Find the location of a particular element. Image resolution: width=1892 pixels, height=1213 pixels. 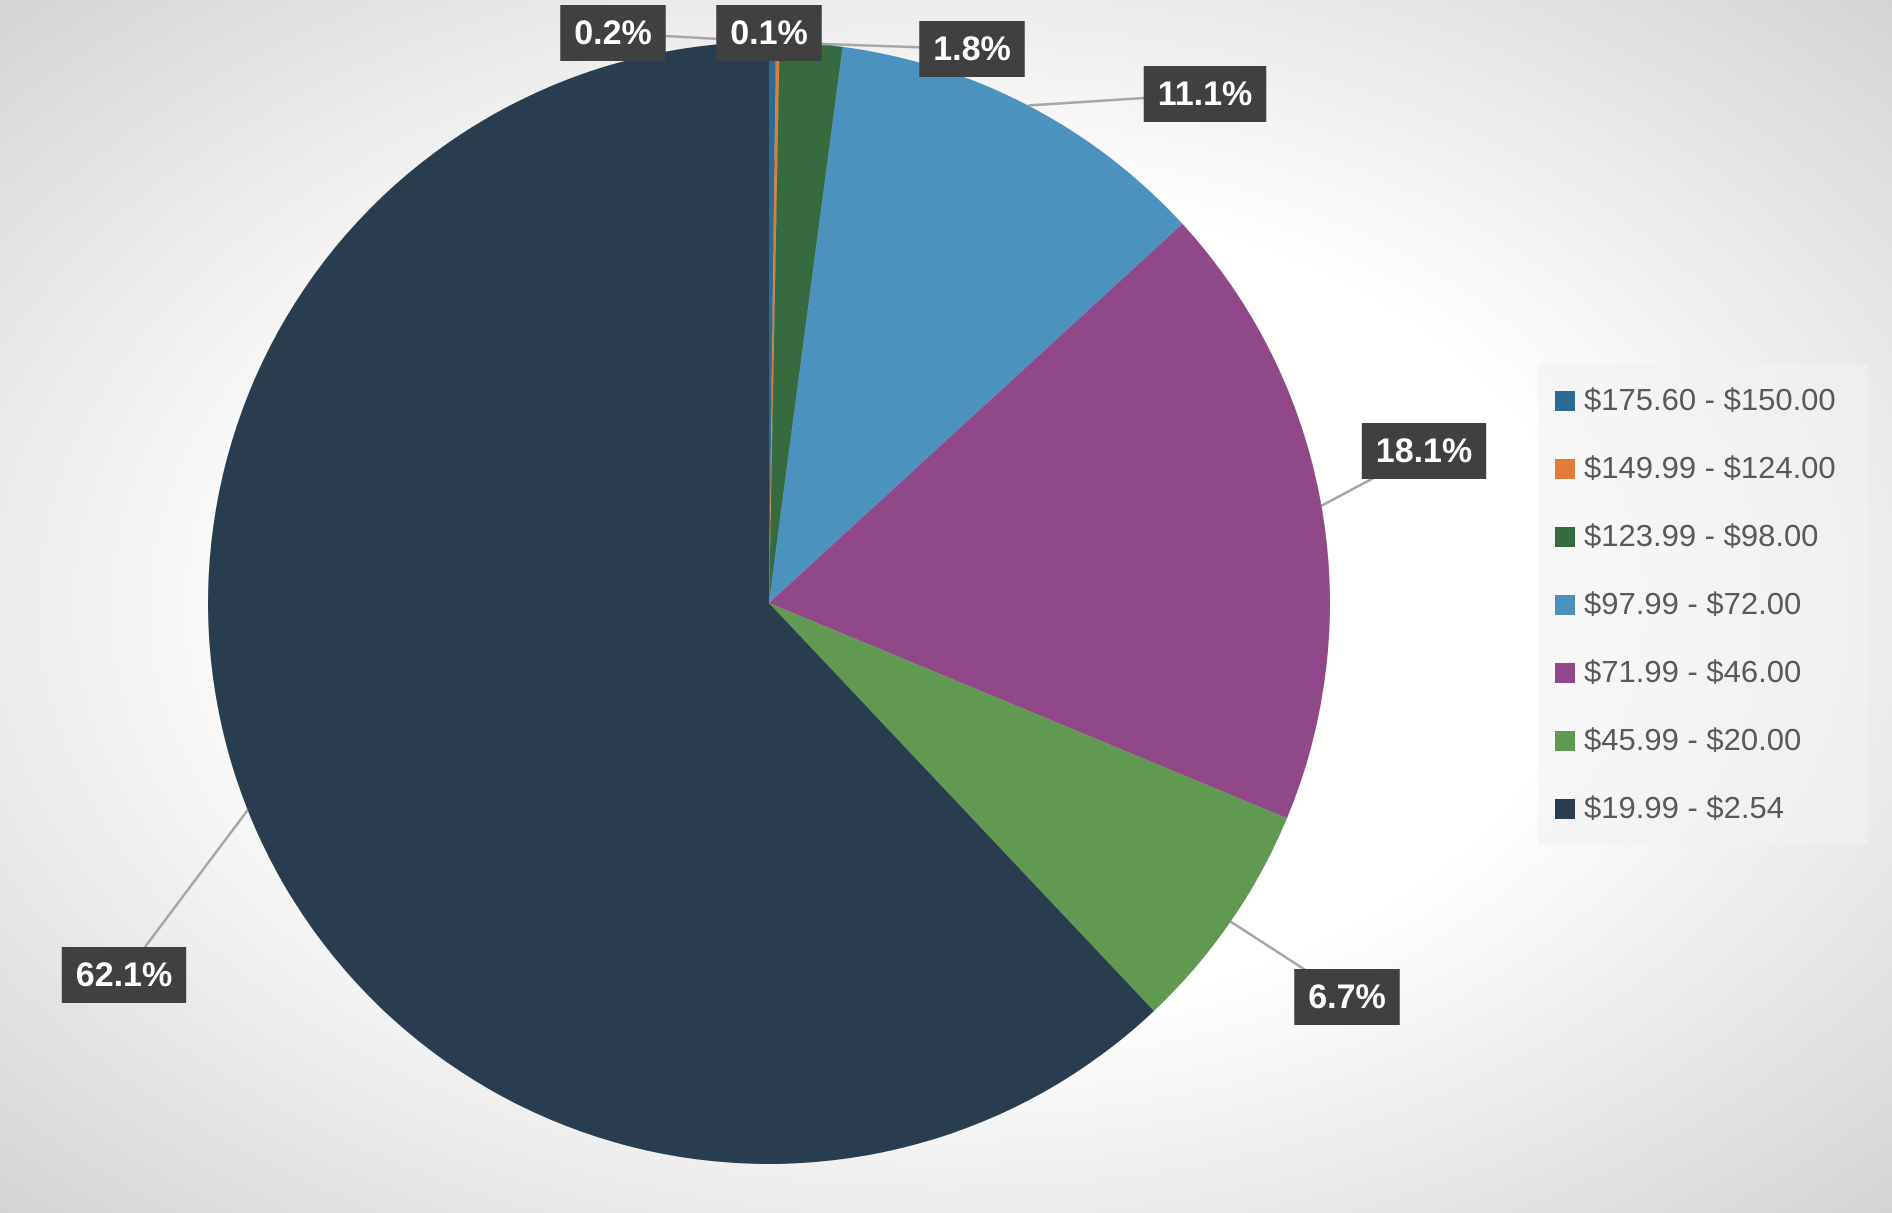

data-label: 11.1% is located at coordinates (1205, 94).